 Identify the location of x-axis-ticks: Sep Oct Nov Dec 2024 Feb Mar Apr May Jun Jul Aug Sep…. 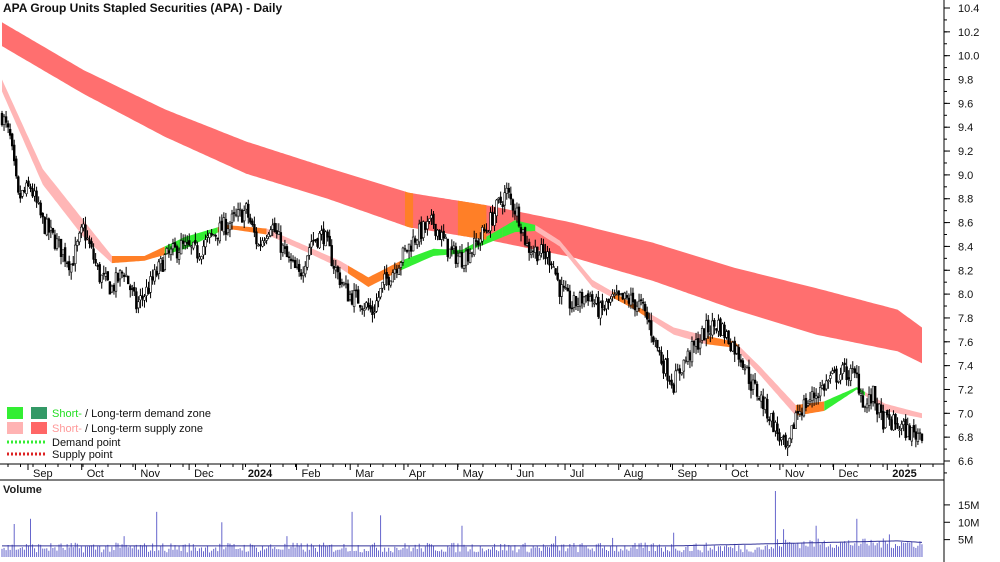
(470, 472).